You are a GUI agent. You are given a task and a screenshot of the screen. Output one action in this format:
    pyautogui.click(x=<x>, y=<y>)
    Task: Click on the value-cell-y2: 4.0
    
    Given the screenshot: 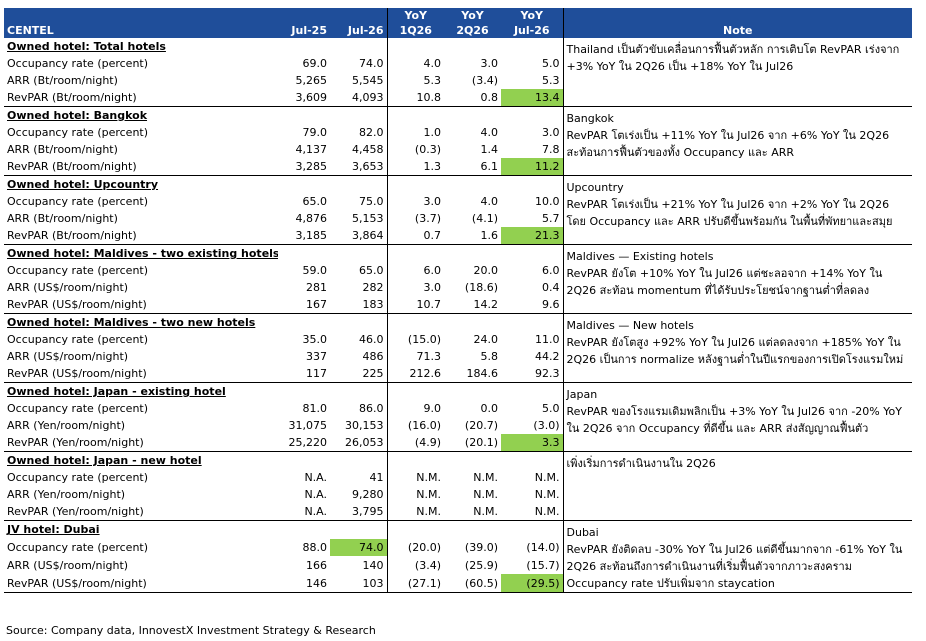 What is the action you would take?
    pyautogui.click(x=489, y=132)
    